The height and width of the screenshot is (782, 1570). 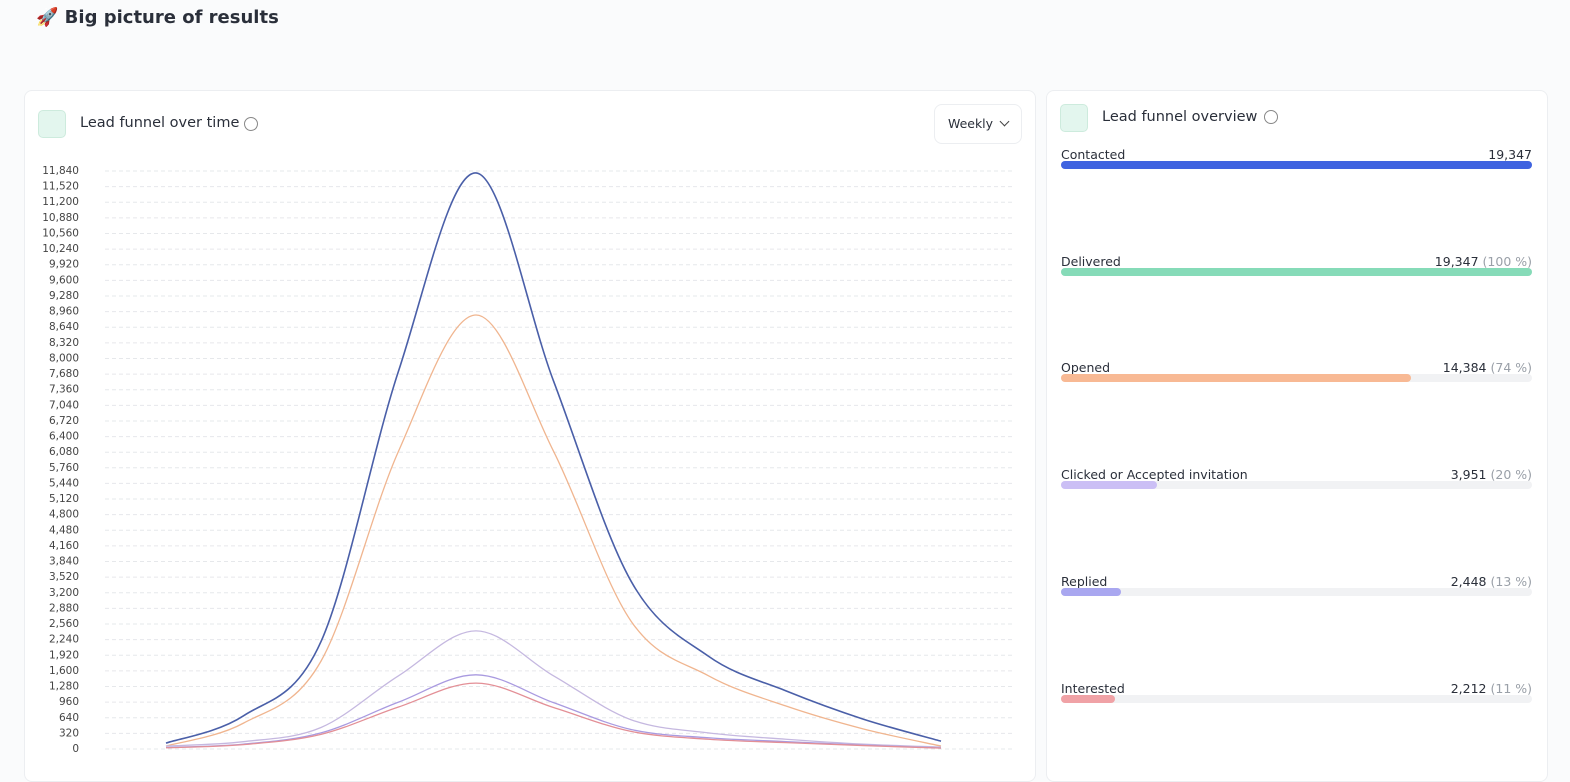 What do you see at coordinates (64, 499) in the screenshot?
I see `y-tick-label: 5,120` at bounding box center [64, 499].